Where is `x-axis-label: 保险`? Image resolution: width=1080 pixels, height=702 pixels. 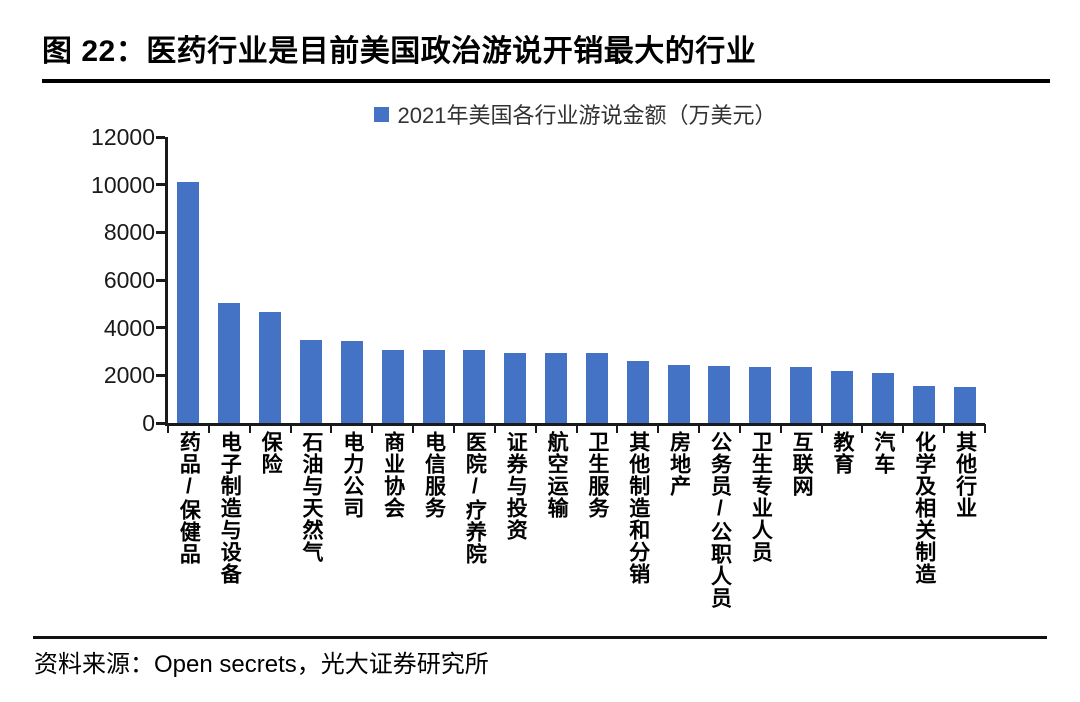 x-axis-label: 保险 is located at coordinates (271, 453).